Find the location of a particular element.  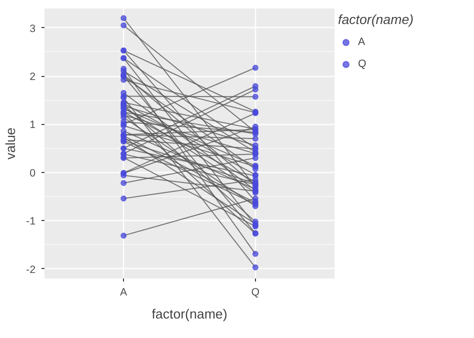

y-tick-label: 0 is located at coordinates (33, 173).